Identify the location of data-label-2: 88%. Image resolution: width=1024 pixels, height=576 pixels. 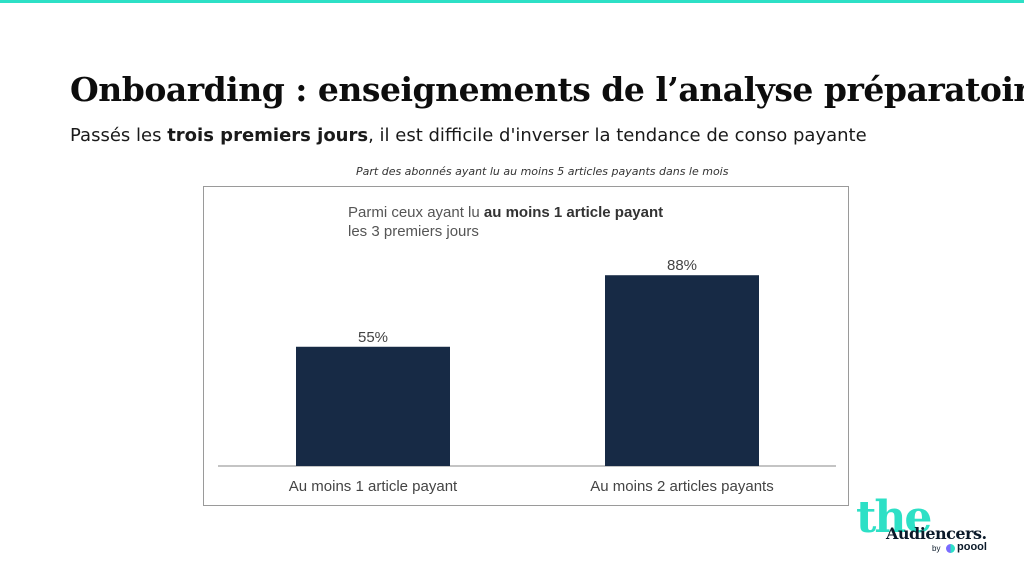
(682, 265).